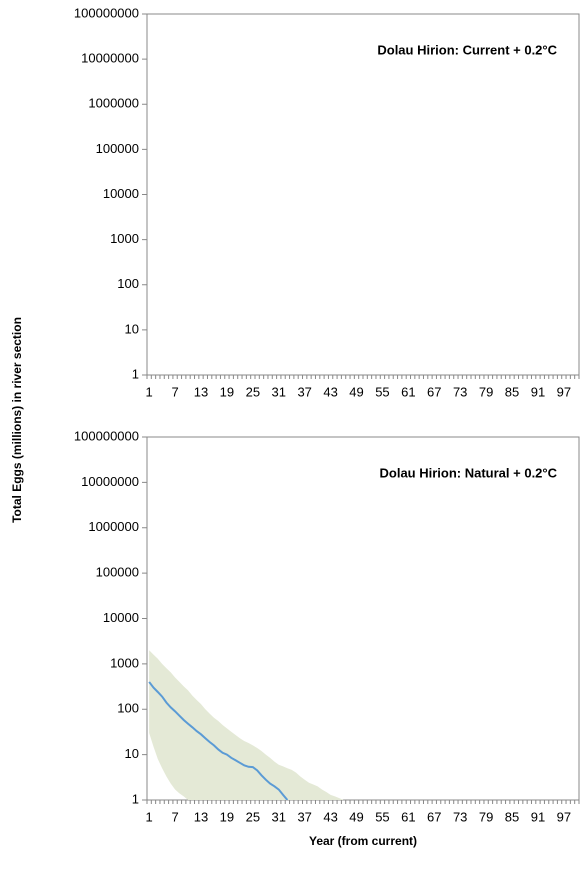 This screenshot has width=585, height=873. I want to click on range-band, so click(246, 725).